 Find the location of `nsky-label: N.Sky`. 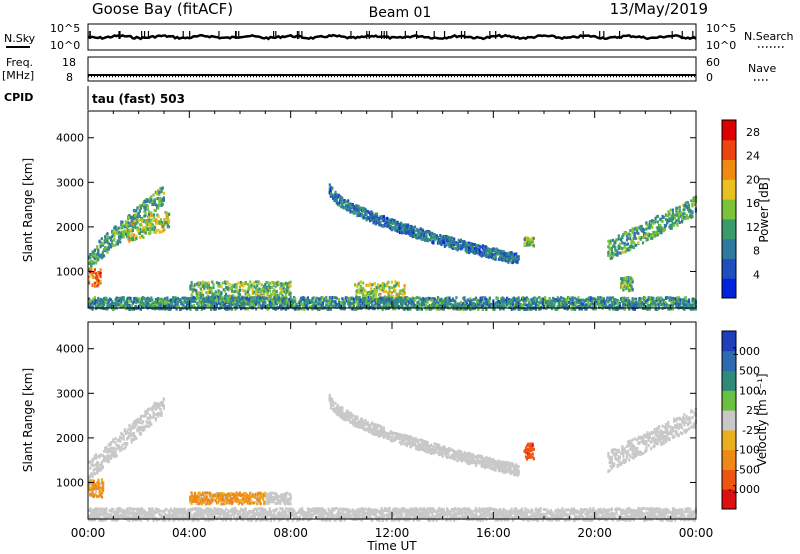

nsky-label: N.Sky is located at coordinates (20, 38).